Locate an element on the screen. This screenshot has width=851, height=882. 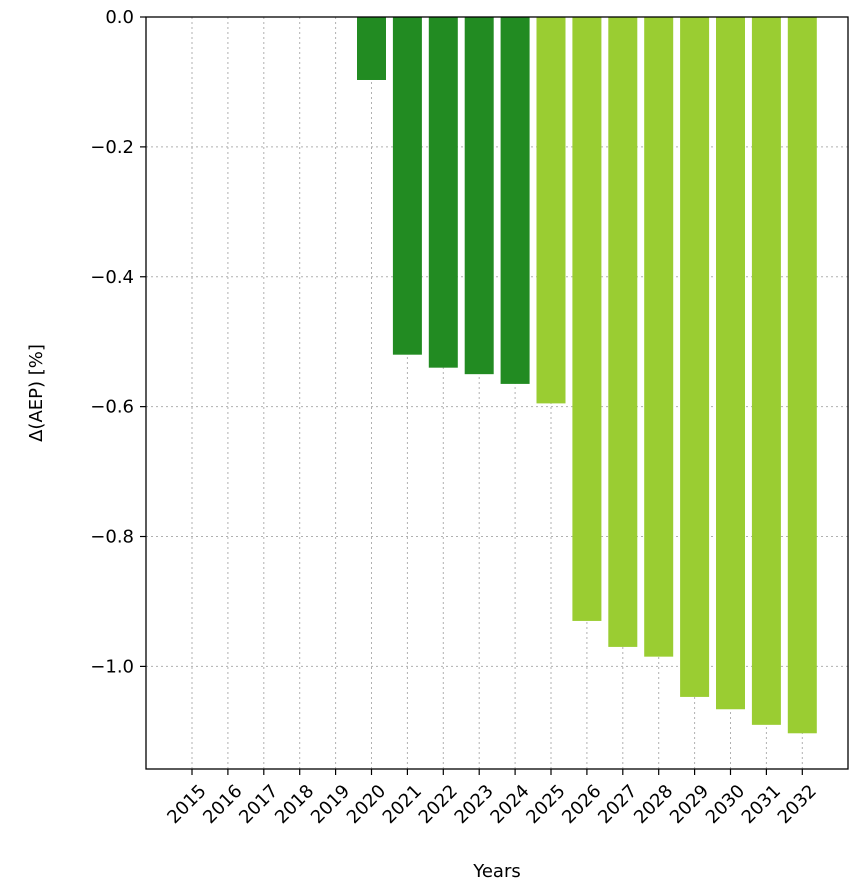
bar-2023 is located at coordinates (479, 196).